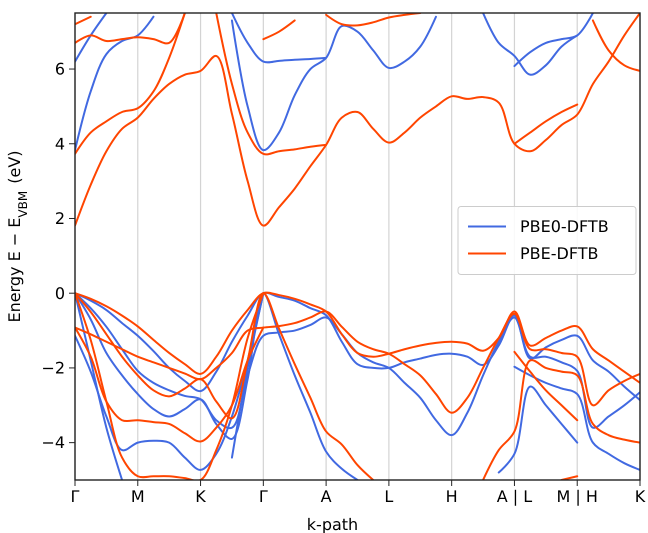 The width and height of the screenshot is (648, 533). What do you see at coordinates (59, 293) in the screenshot?
I see `y-tick-label: 0` at bounding box center [59, 293].